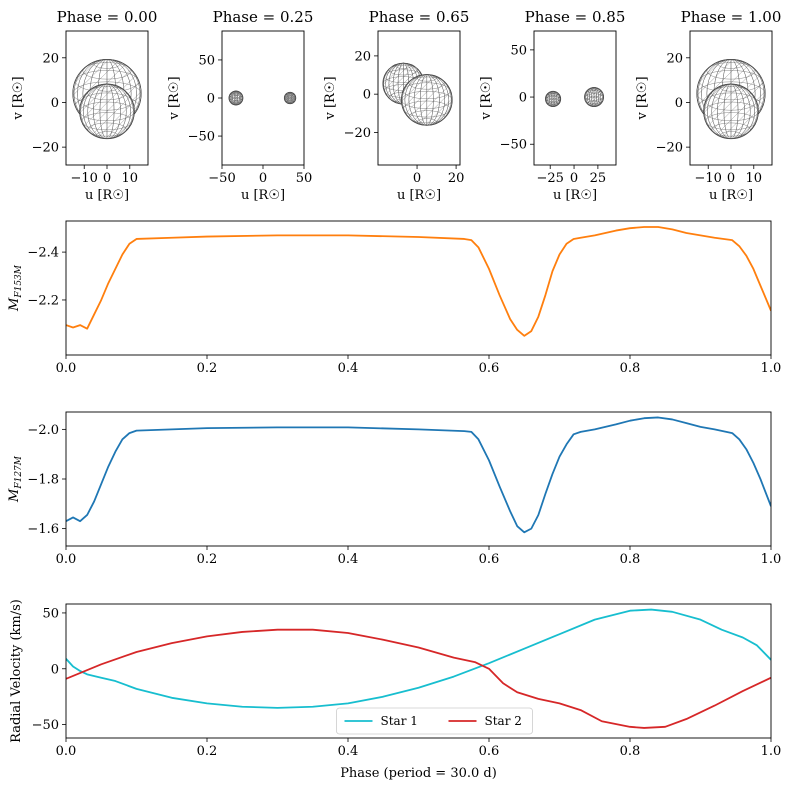 This screenshot has width=790, height=790. Describe the element at coordinates (598, 178) in the screenshot. I see `x-tick-label: 25` at that location.